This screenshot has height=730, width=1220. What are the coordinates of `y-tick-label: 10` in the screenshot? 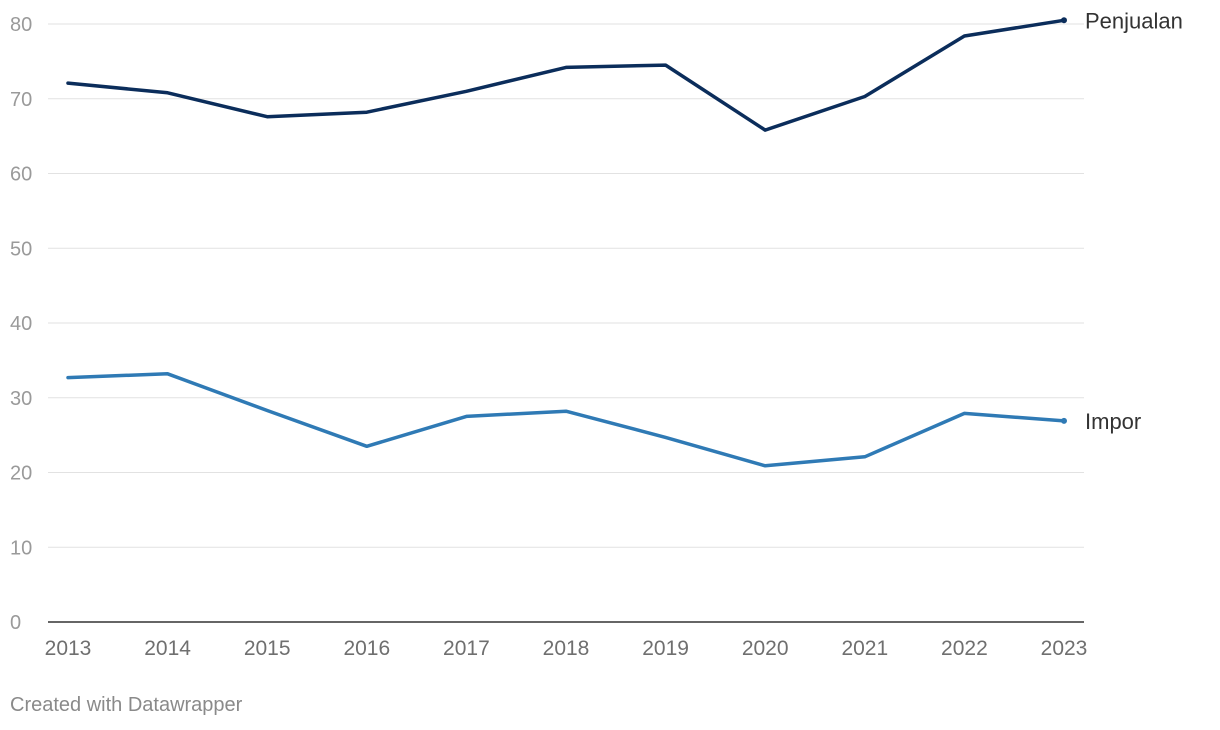 It's located at (21, 548).